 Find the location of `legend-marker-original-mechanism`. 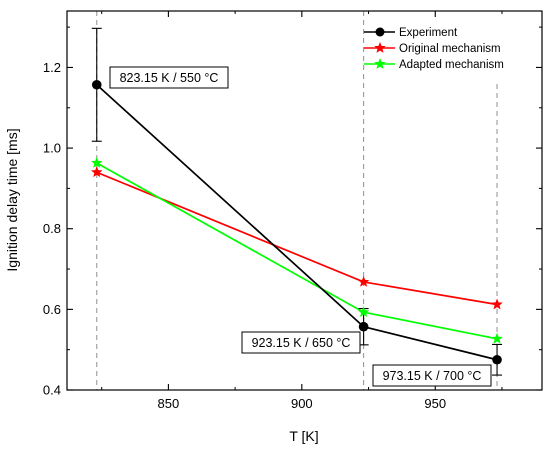

legend-marker-original-mechanism is located at coordinates (380, 47).